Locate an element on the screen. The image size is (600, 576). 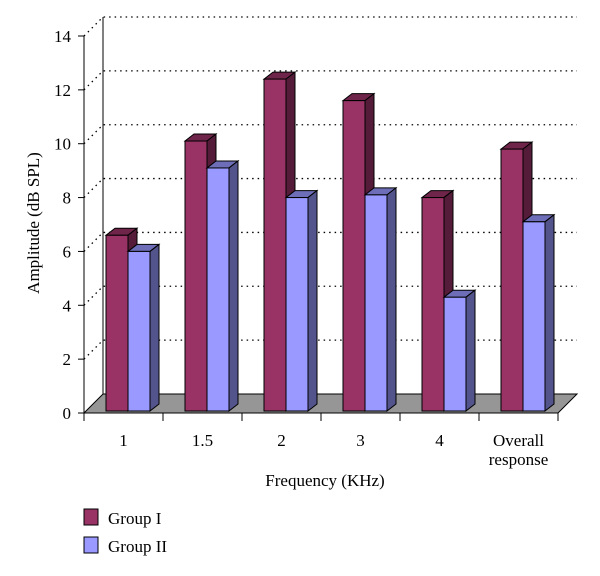
legend-item-group-ii: Group II is located at coordinates (125, 546).